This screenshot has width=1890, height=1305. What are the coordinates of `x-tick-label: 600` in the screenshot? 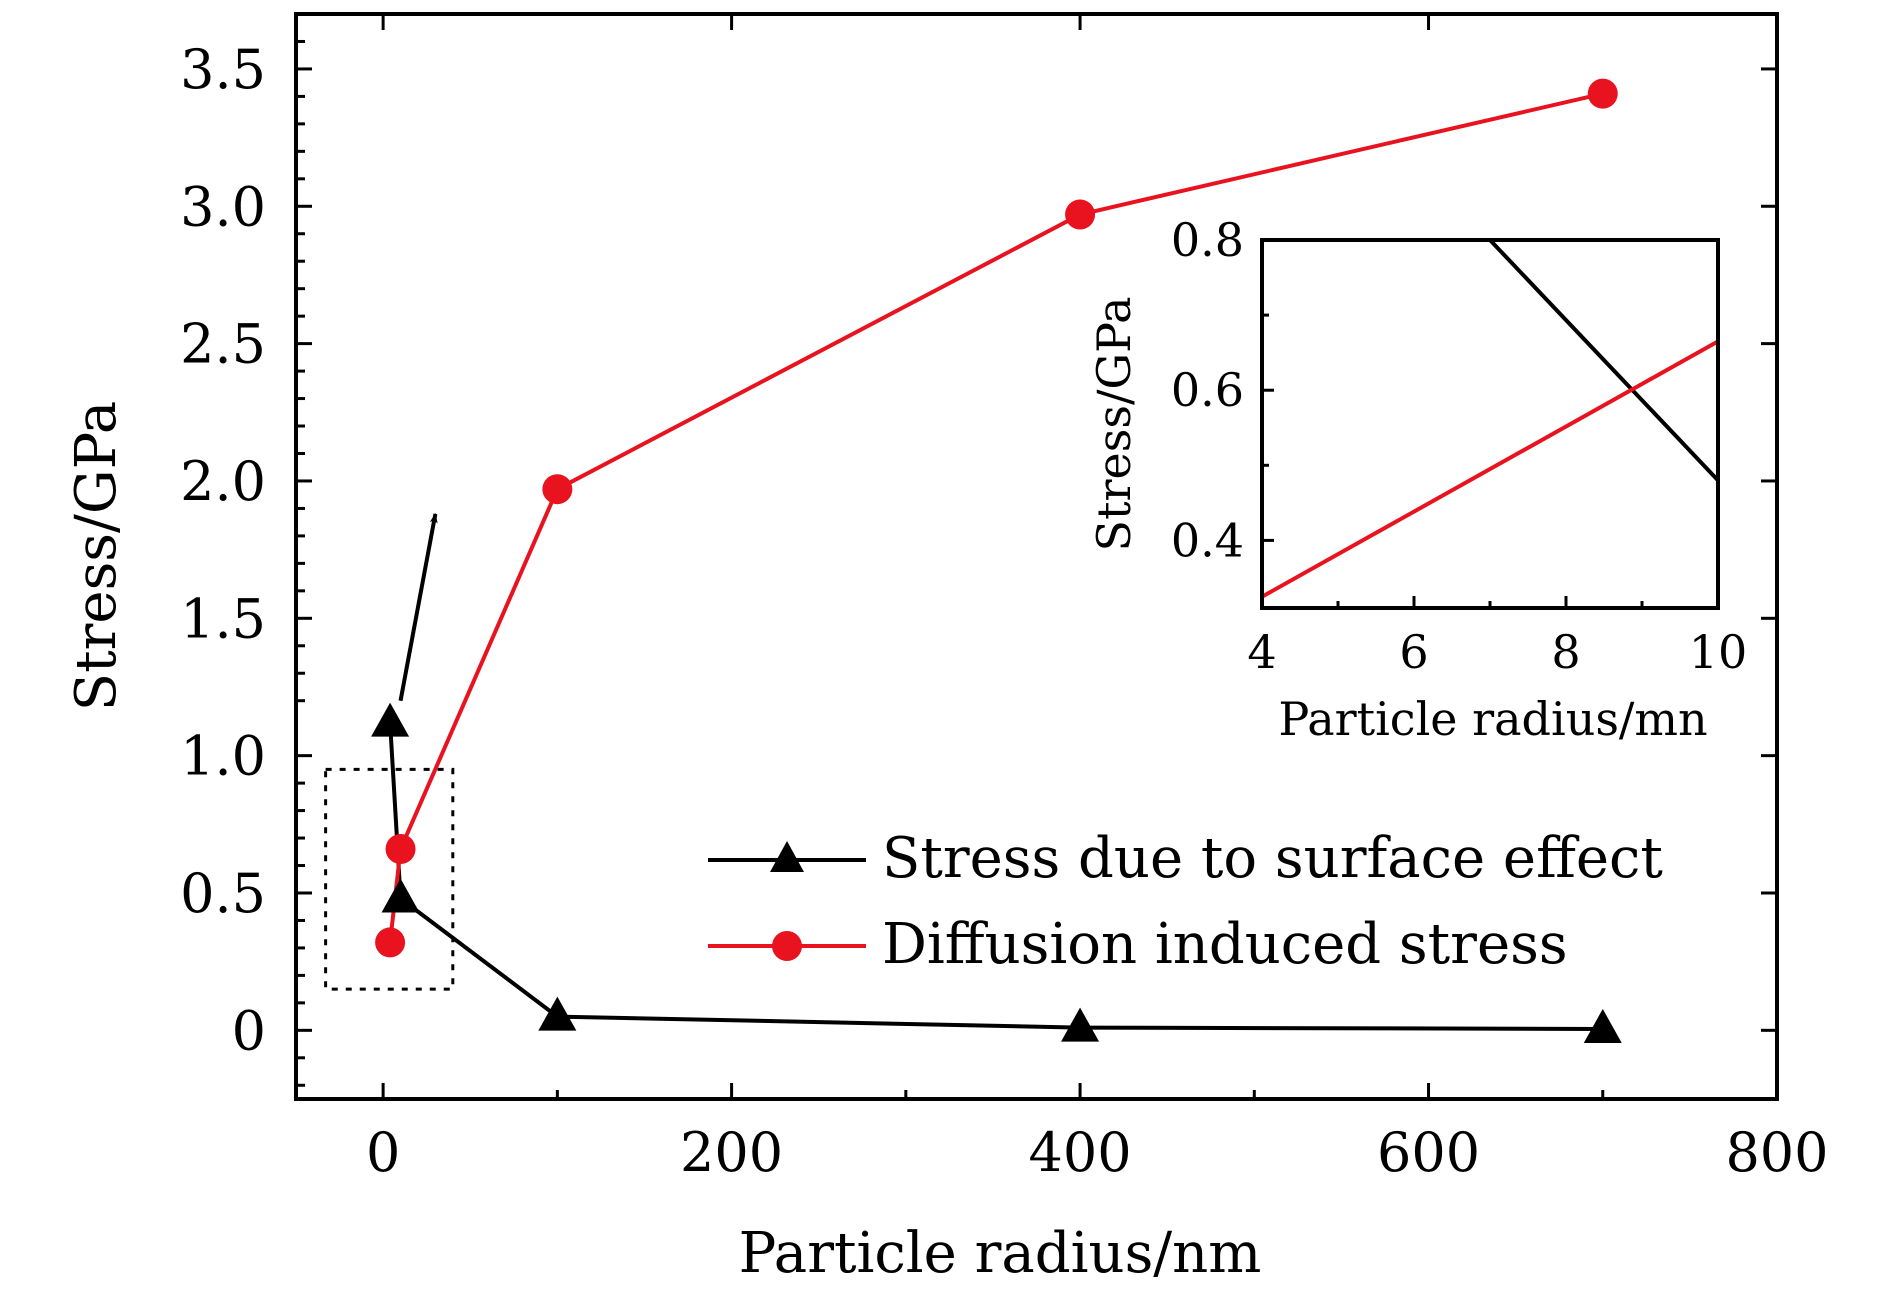 It's located at (1428, 1152).